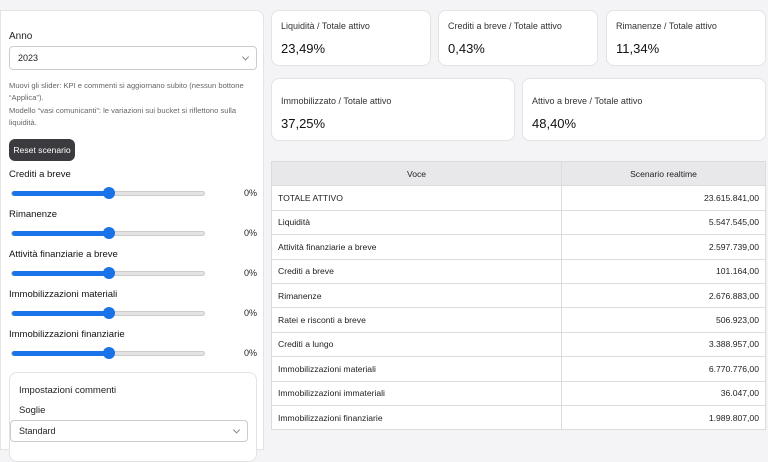 The width and height of the screenshot is (768, 462). I want to click on table-row: TOTALE ATTIVO 23.615.841,00, so click(518, 198).